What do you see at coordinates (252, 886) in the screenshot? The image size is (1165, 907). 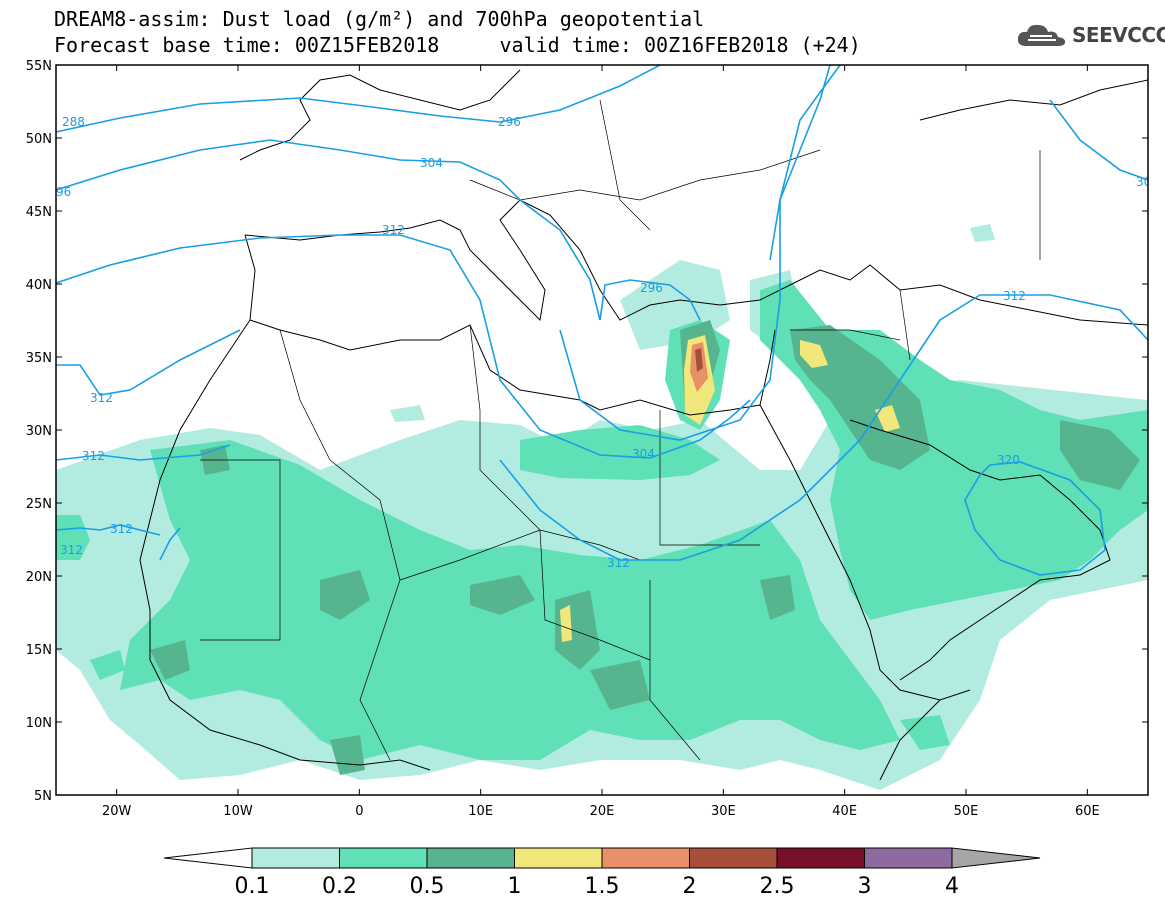 I see `colorbar-tick-label: 0.1` at bounding box center [252, 886].